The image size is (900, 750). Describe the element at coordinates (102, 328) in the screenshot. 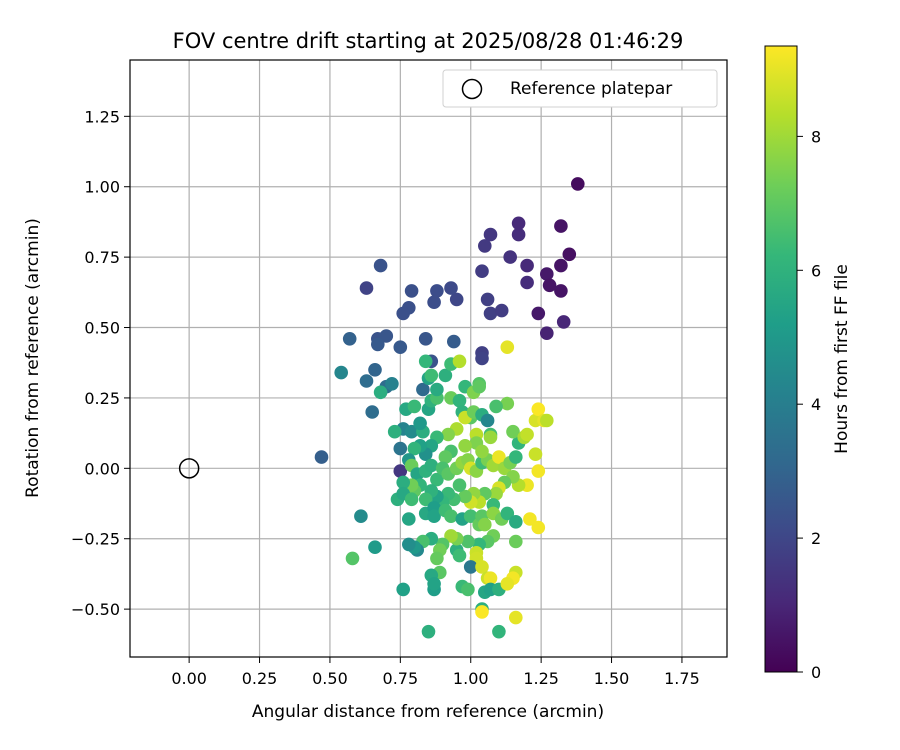

I see `y-tick-label: 0.50` at that location.